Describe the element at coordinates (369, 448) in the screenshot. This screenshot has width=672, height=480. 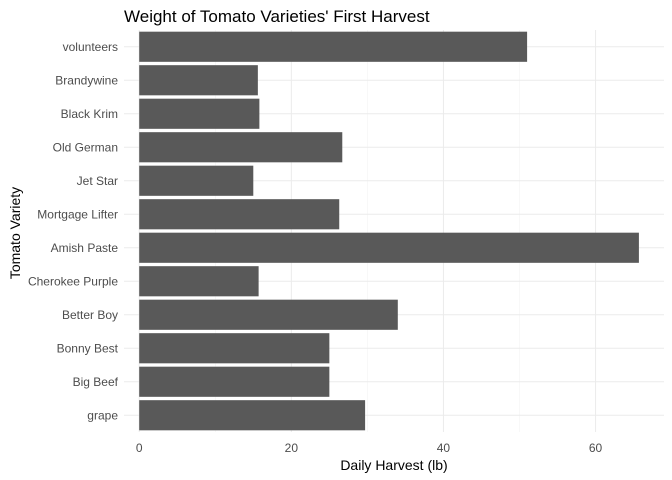
I see `x-tick-labels: 0 20 40 60` at that location.